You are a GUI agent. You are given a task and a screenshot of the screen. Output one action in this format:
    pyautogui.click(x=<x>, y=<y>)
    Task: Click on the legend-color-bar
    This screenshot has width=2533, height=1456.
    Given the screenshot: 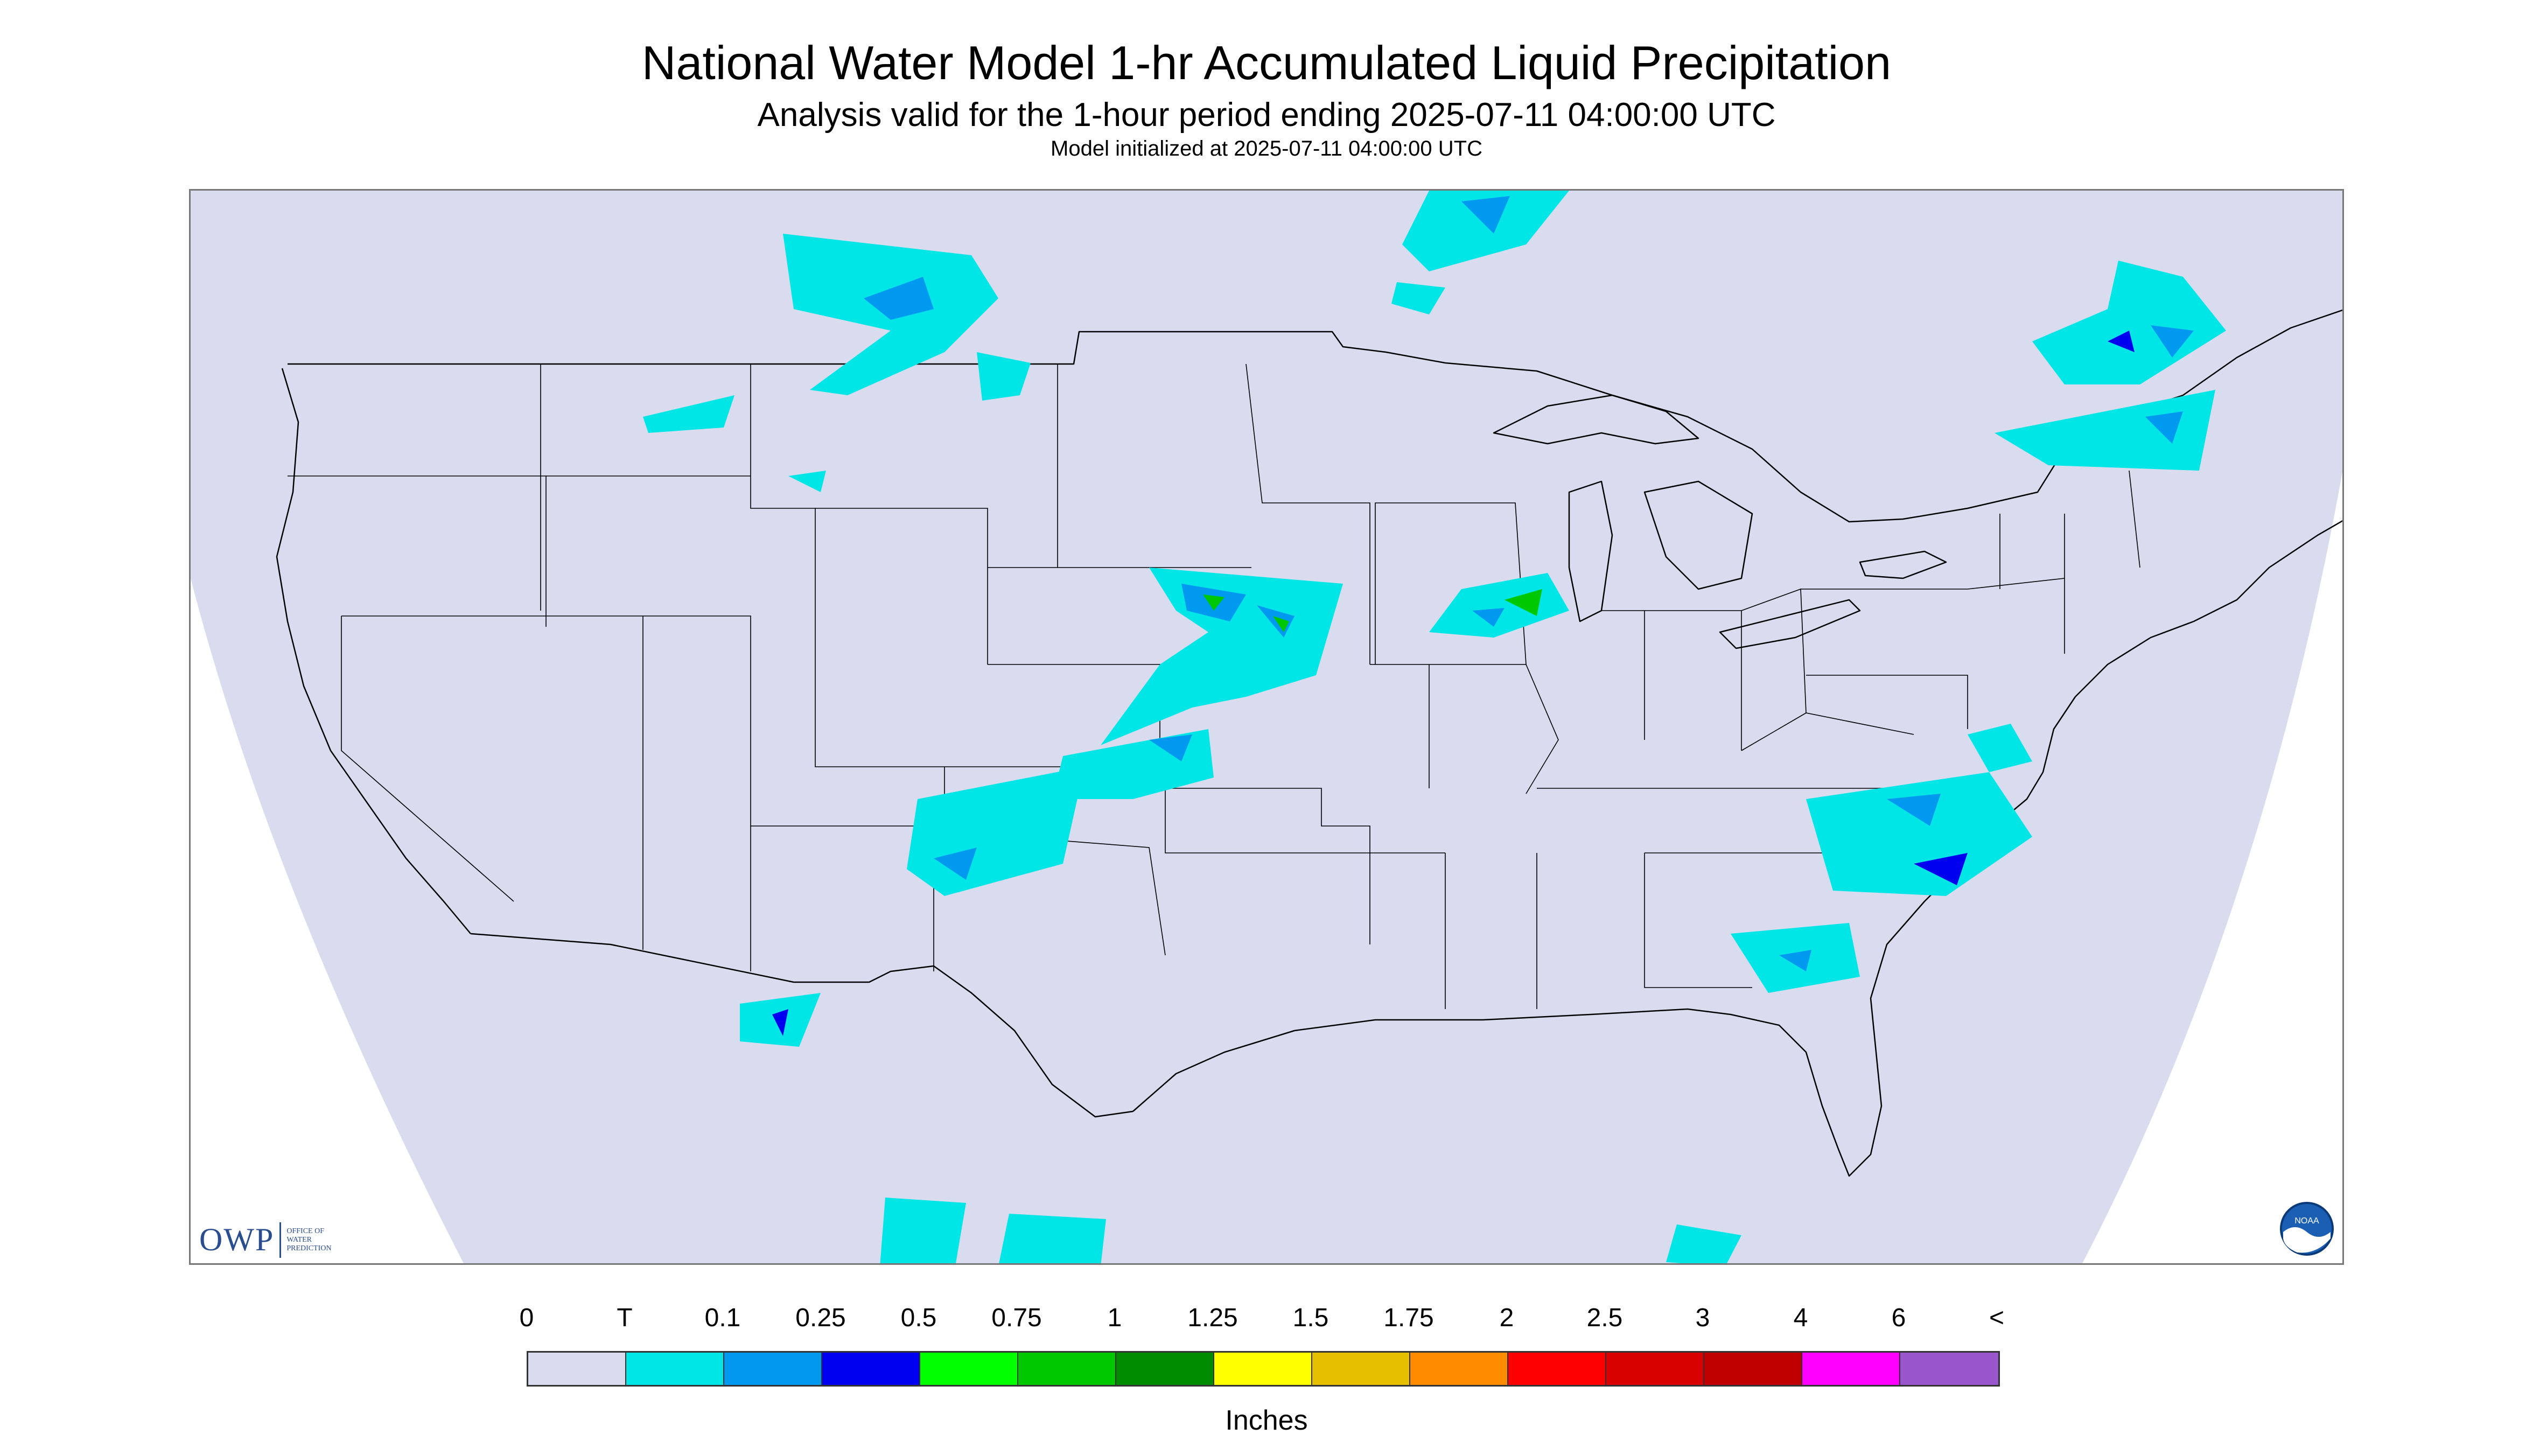 What is the action you would take?
    pyautogui.click(x=1263, y=1369)
    